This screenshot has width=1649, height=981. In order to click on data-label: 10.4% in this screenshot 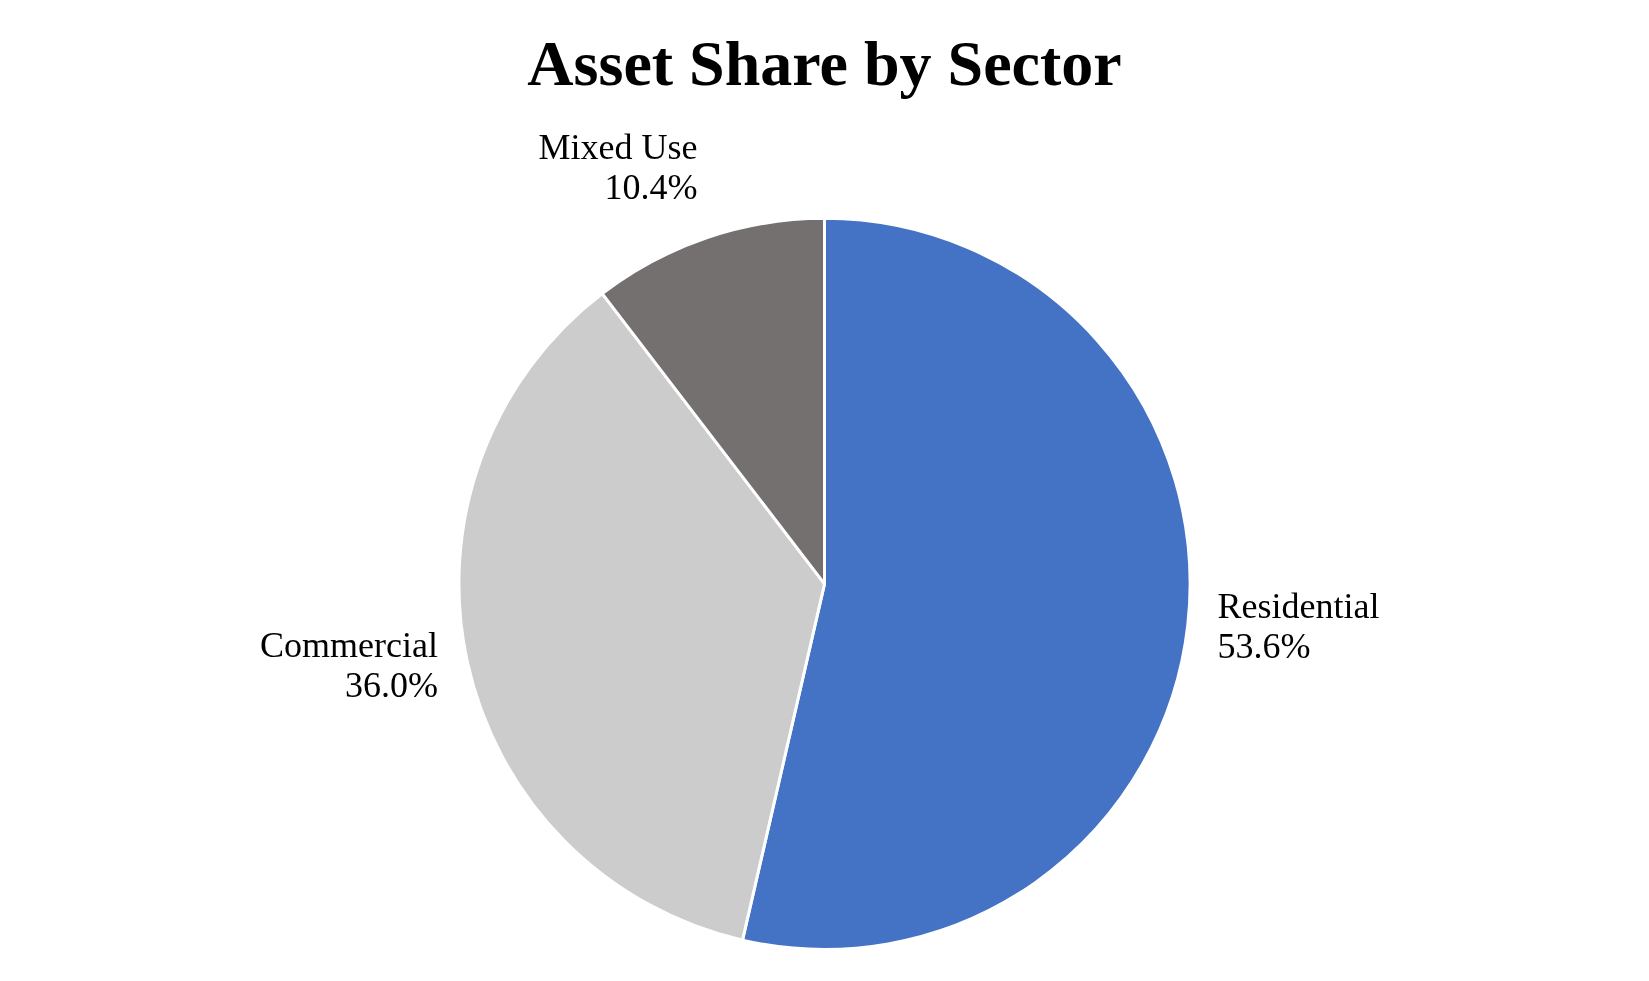, I will do `click(651, 186)`.